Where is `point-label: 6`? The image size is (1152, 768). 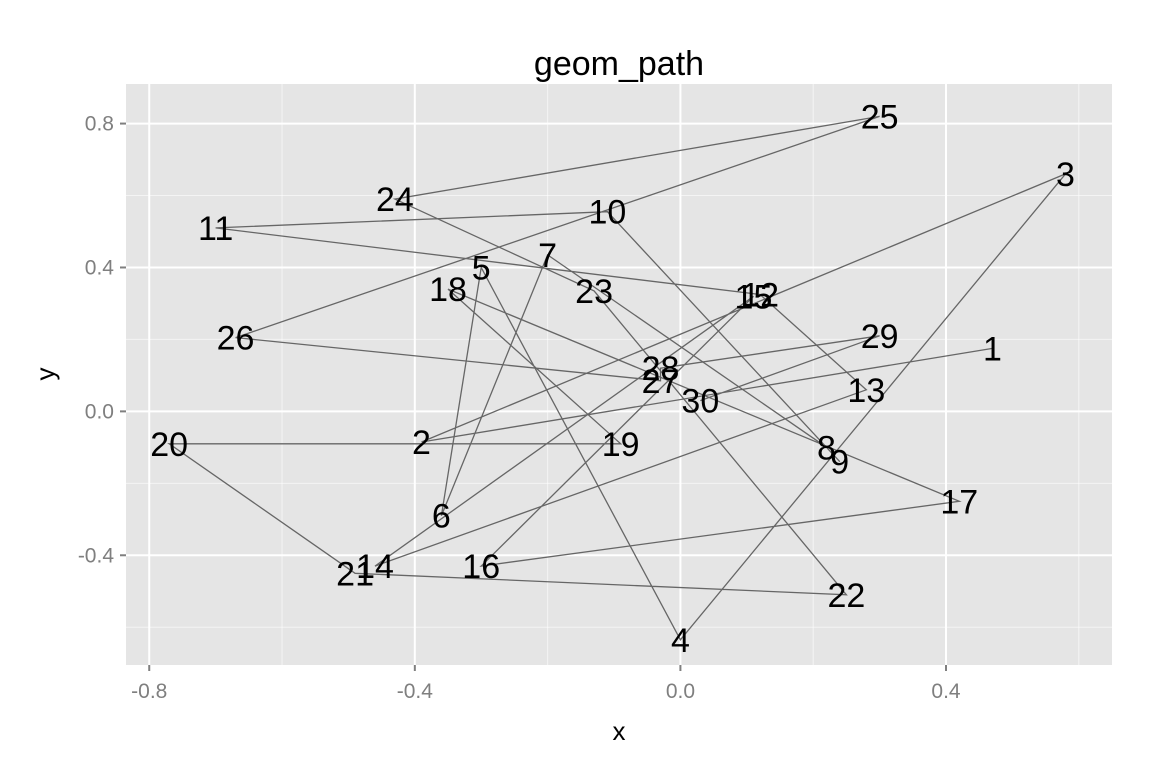 point-label: 6 is located at coordinates (441, 517).